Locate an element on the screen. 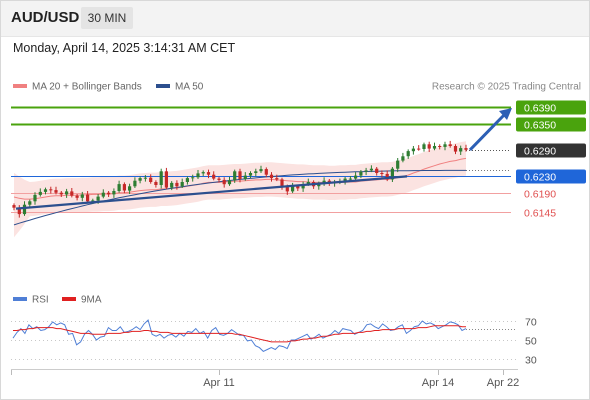 This screenshot has width=590, height=400. pivot-label-box is located at coordinates (551, 176).